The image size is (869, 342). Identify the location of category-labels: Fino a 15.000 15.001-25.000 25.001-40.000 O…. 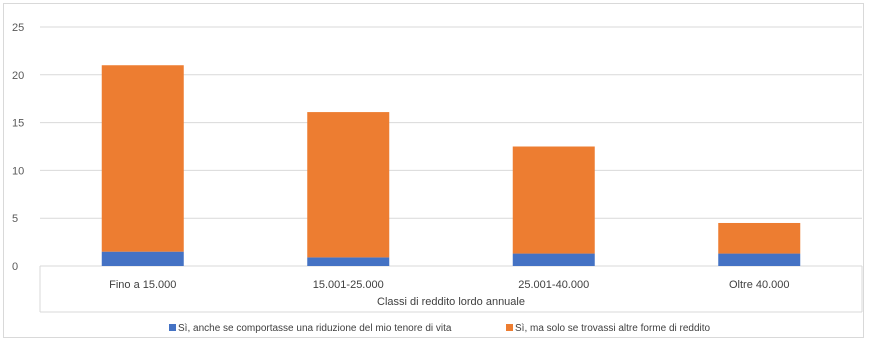
(449, 285).